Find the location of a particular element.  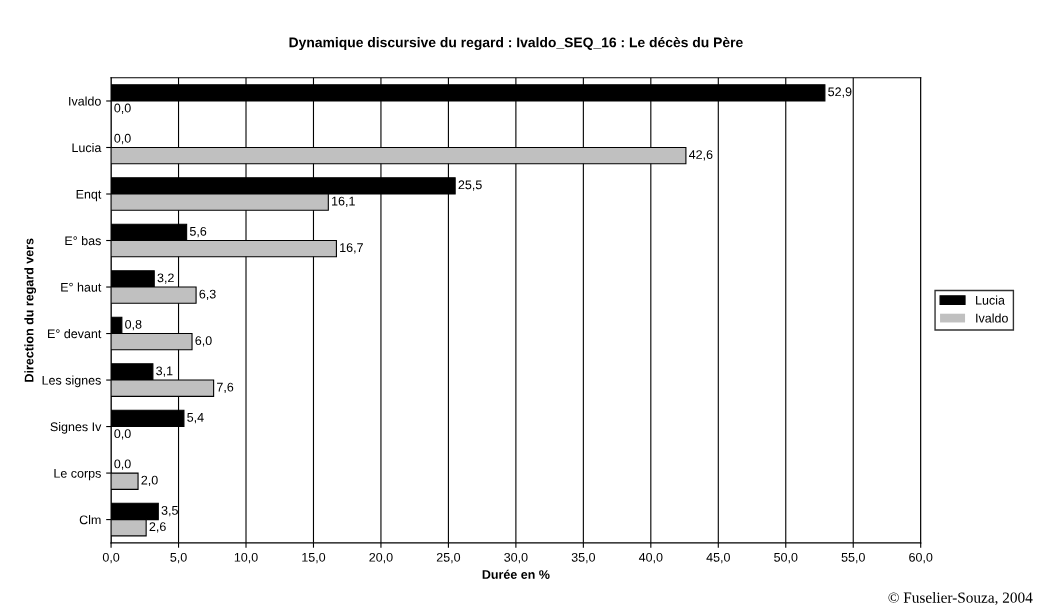

y-tick-label: Signes Iv is located at coordinates (76, 428).